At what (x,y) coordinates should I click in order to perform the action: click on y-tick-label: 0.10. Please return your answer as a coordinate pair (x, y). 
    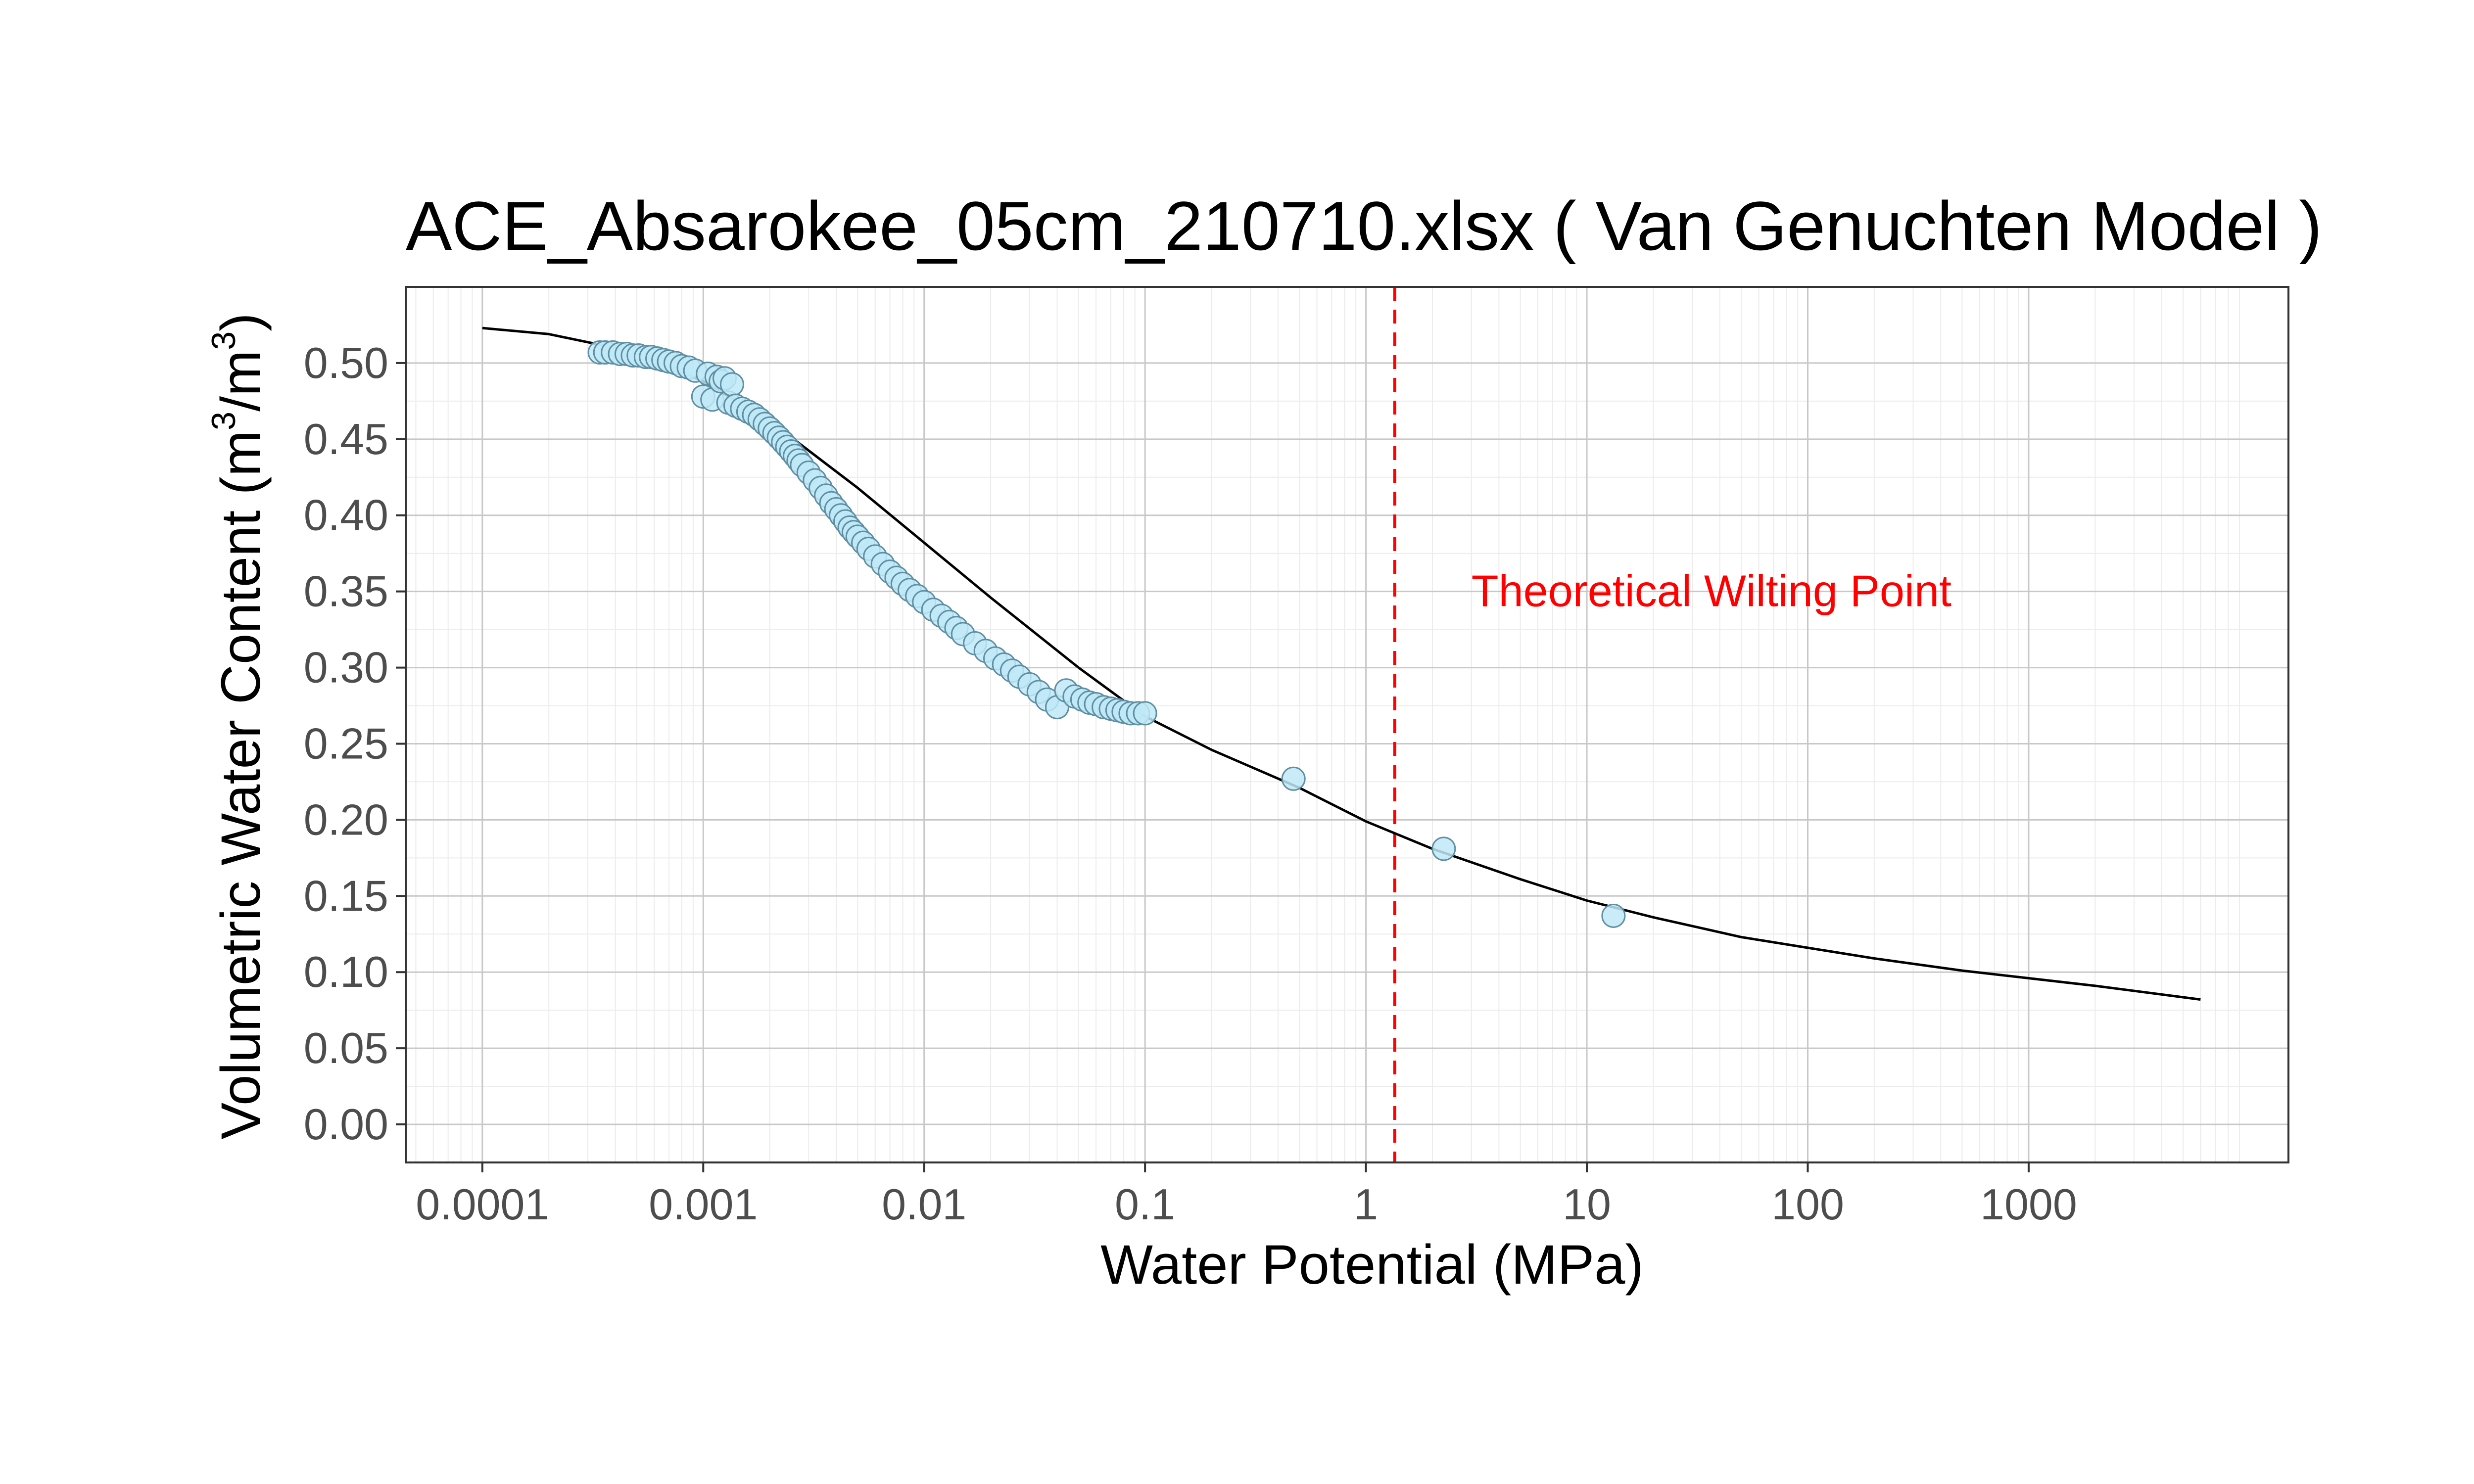
    Looking at the image, I should click on (346, 971).